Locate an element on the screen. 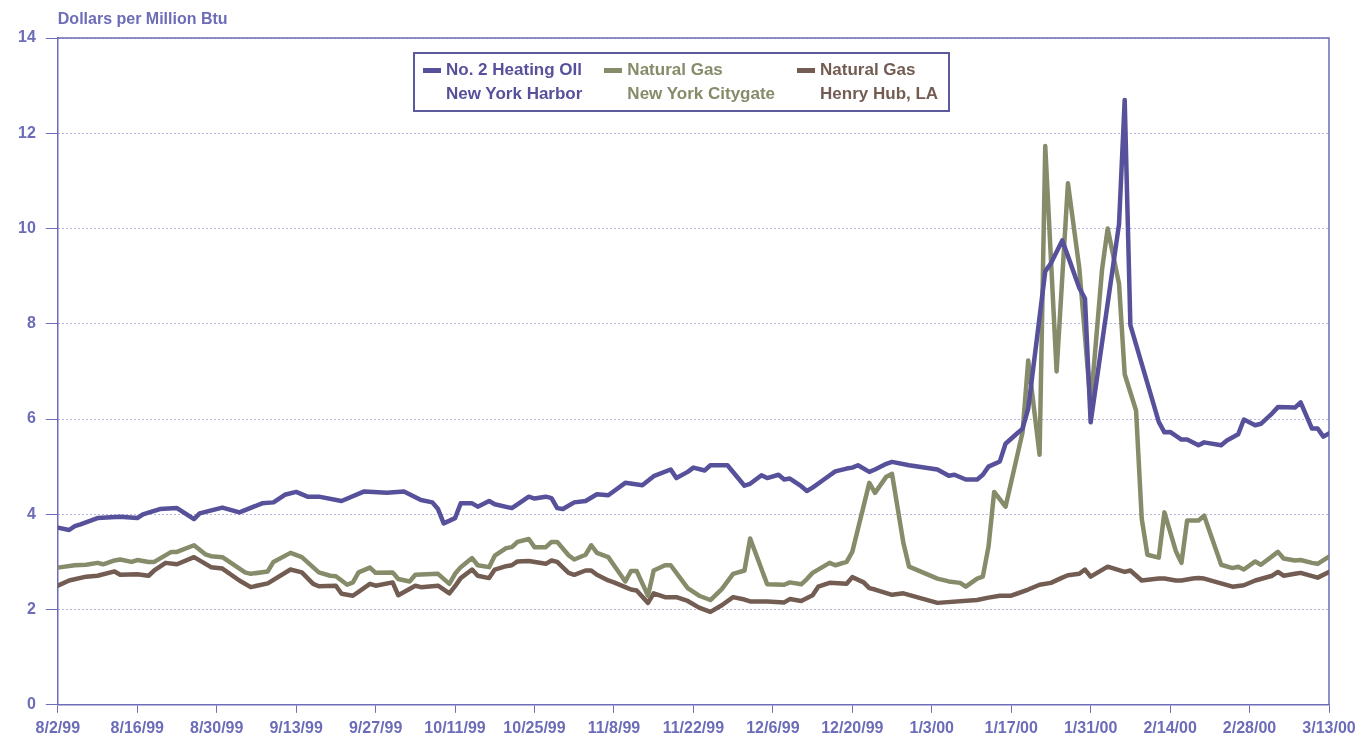 The image size is (1371, 748). x-tick-label: 1/3/00 is located at coordinates (932, 727).